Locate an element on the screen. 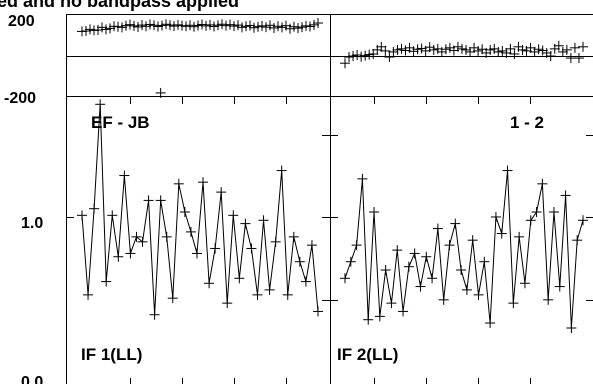 The image size is (593, 384). amp-tick-zero: 0.0 is located at coordinates (32, 379).